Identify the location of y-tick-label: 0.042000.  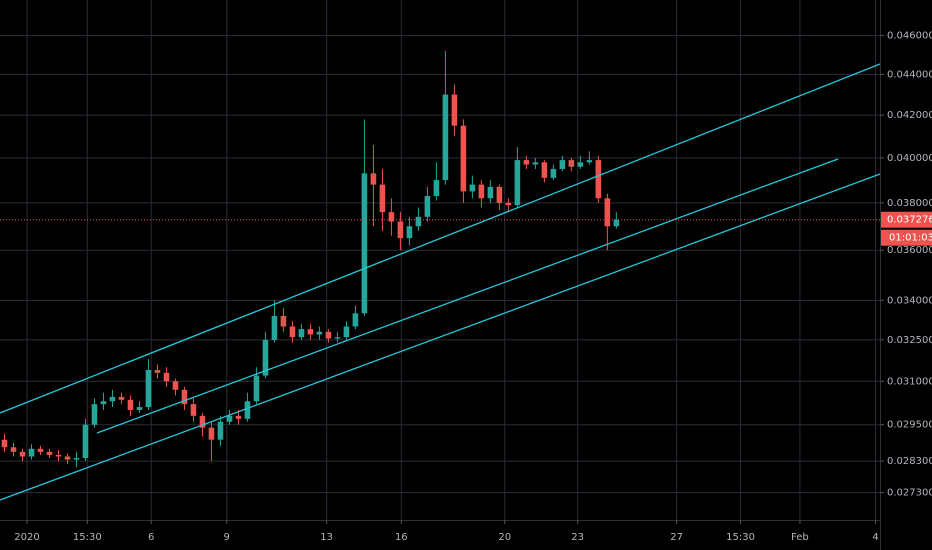
(909, 115).